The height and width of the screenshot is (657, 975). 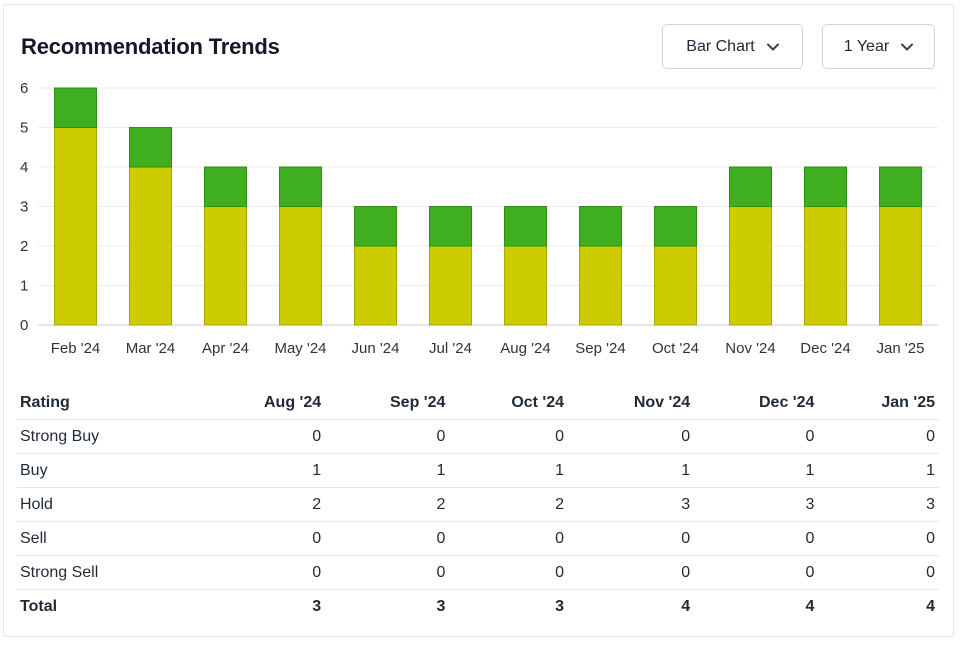 What do you see at coordinates (509, 403) in the screenshot?
I see `table-header: Oct '24` at bounding box center [509, 403].